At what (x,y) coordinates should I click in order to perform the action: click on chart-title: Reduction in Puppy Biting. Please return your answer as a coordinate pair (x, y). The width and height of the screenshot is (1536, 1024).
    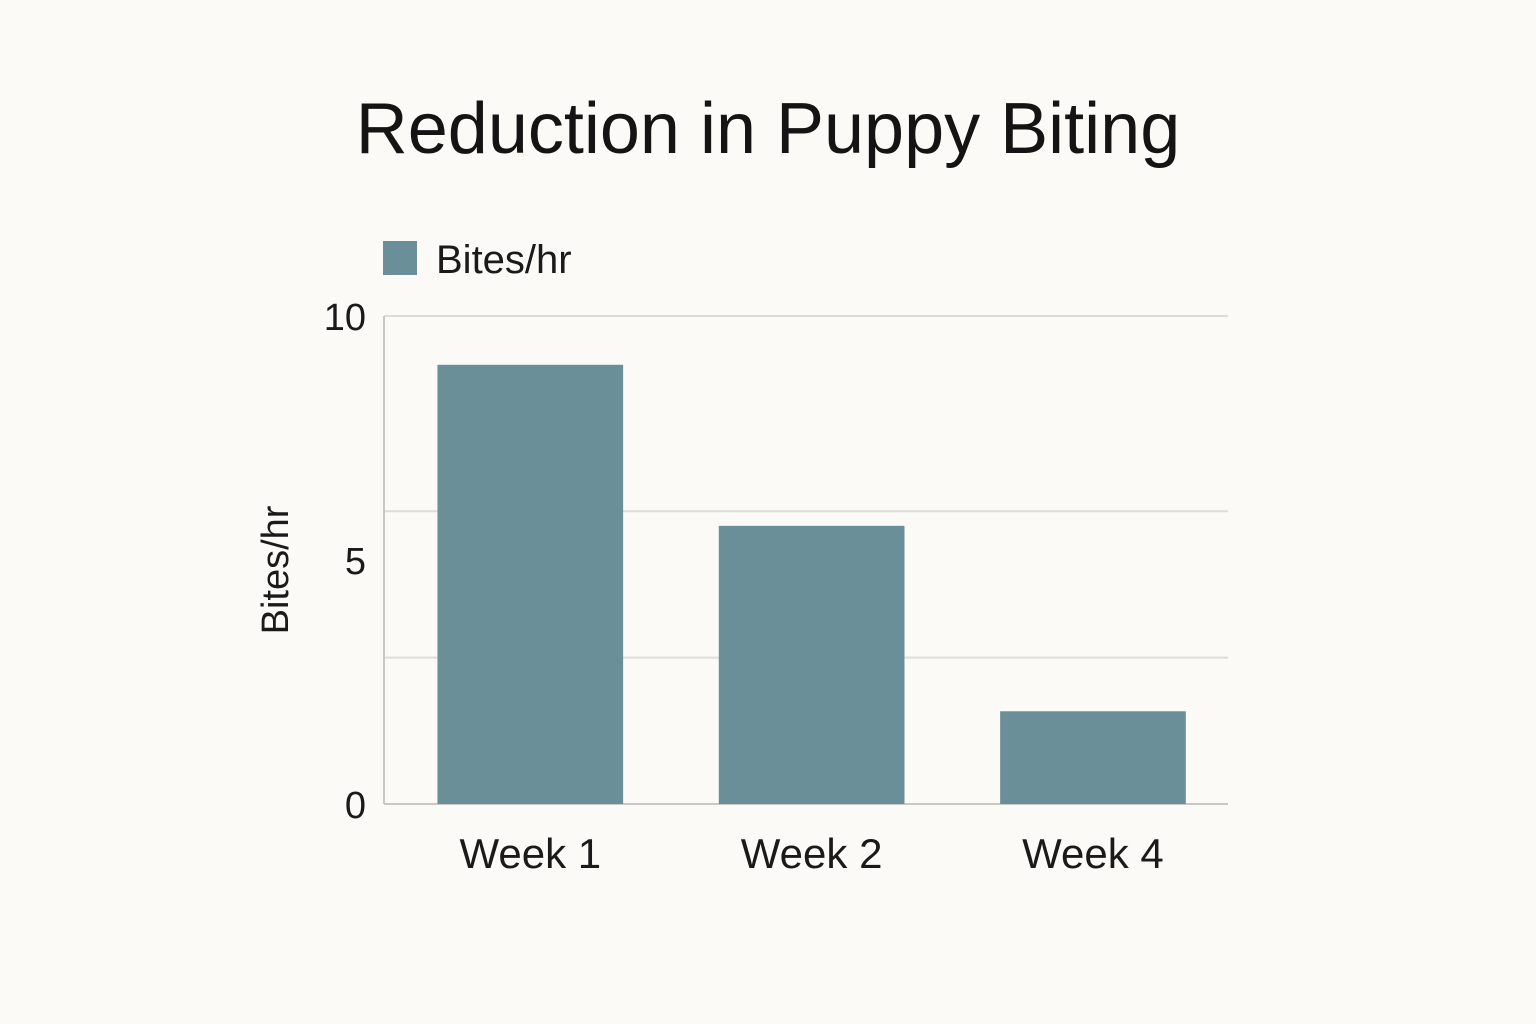
    Looking at the image, I should click on (768, 129).